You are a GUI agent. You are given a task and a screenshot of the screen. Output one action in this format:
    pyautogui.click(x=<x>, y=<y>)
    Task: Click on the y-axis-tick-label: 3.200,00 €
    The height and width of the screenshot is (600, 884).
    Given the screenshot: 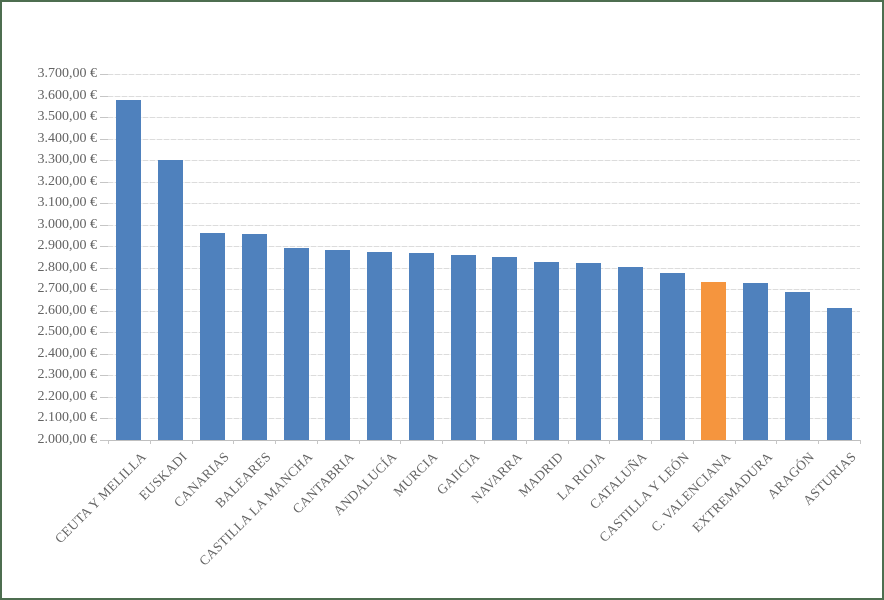 What is the action you would take?
    pyautogui.click(x=67, y=181)
    